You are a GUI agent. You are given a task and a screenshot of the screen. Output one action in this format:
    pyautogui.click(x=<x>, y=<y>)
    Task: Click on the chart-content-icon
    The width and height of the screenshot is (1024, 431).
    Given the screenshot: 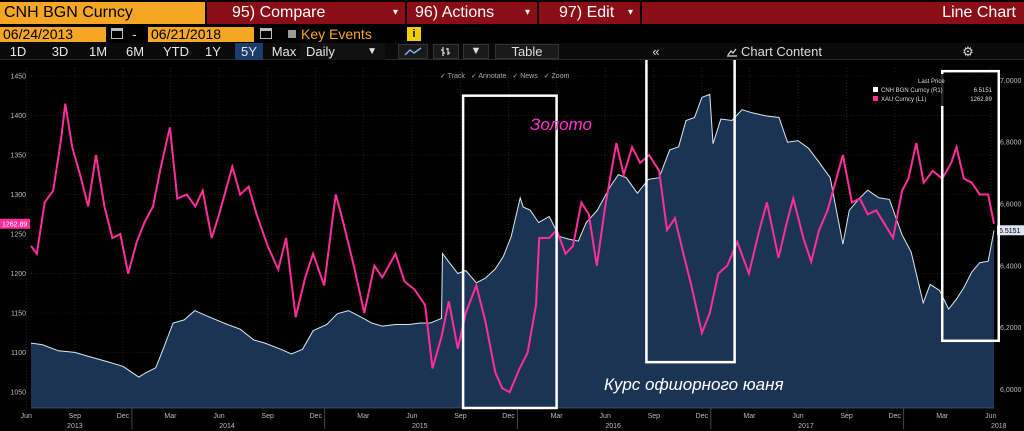 What is the action you would take?
    pyautogui.click(x=732, y=52)
    